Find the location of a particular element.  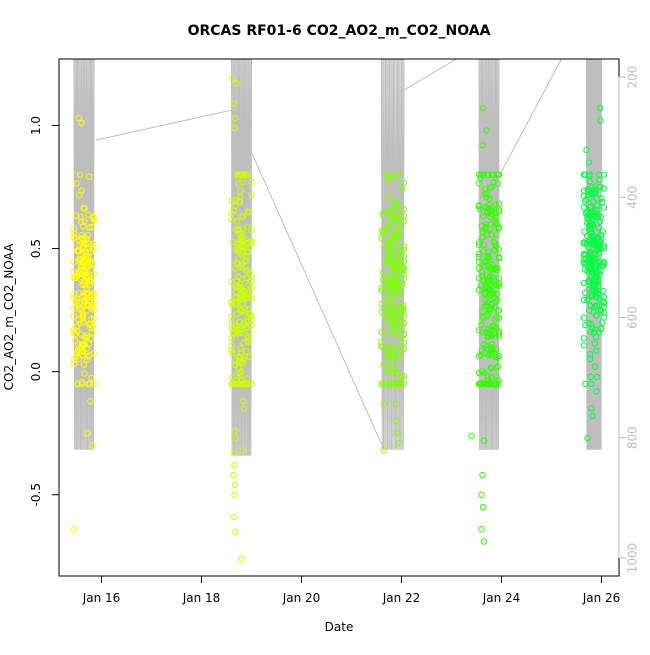

y2-tick-label: 400 is located at coordinates (633, 197).